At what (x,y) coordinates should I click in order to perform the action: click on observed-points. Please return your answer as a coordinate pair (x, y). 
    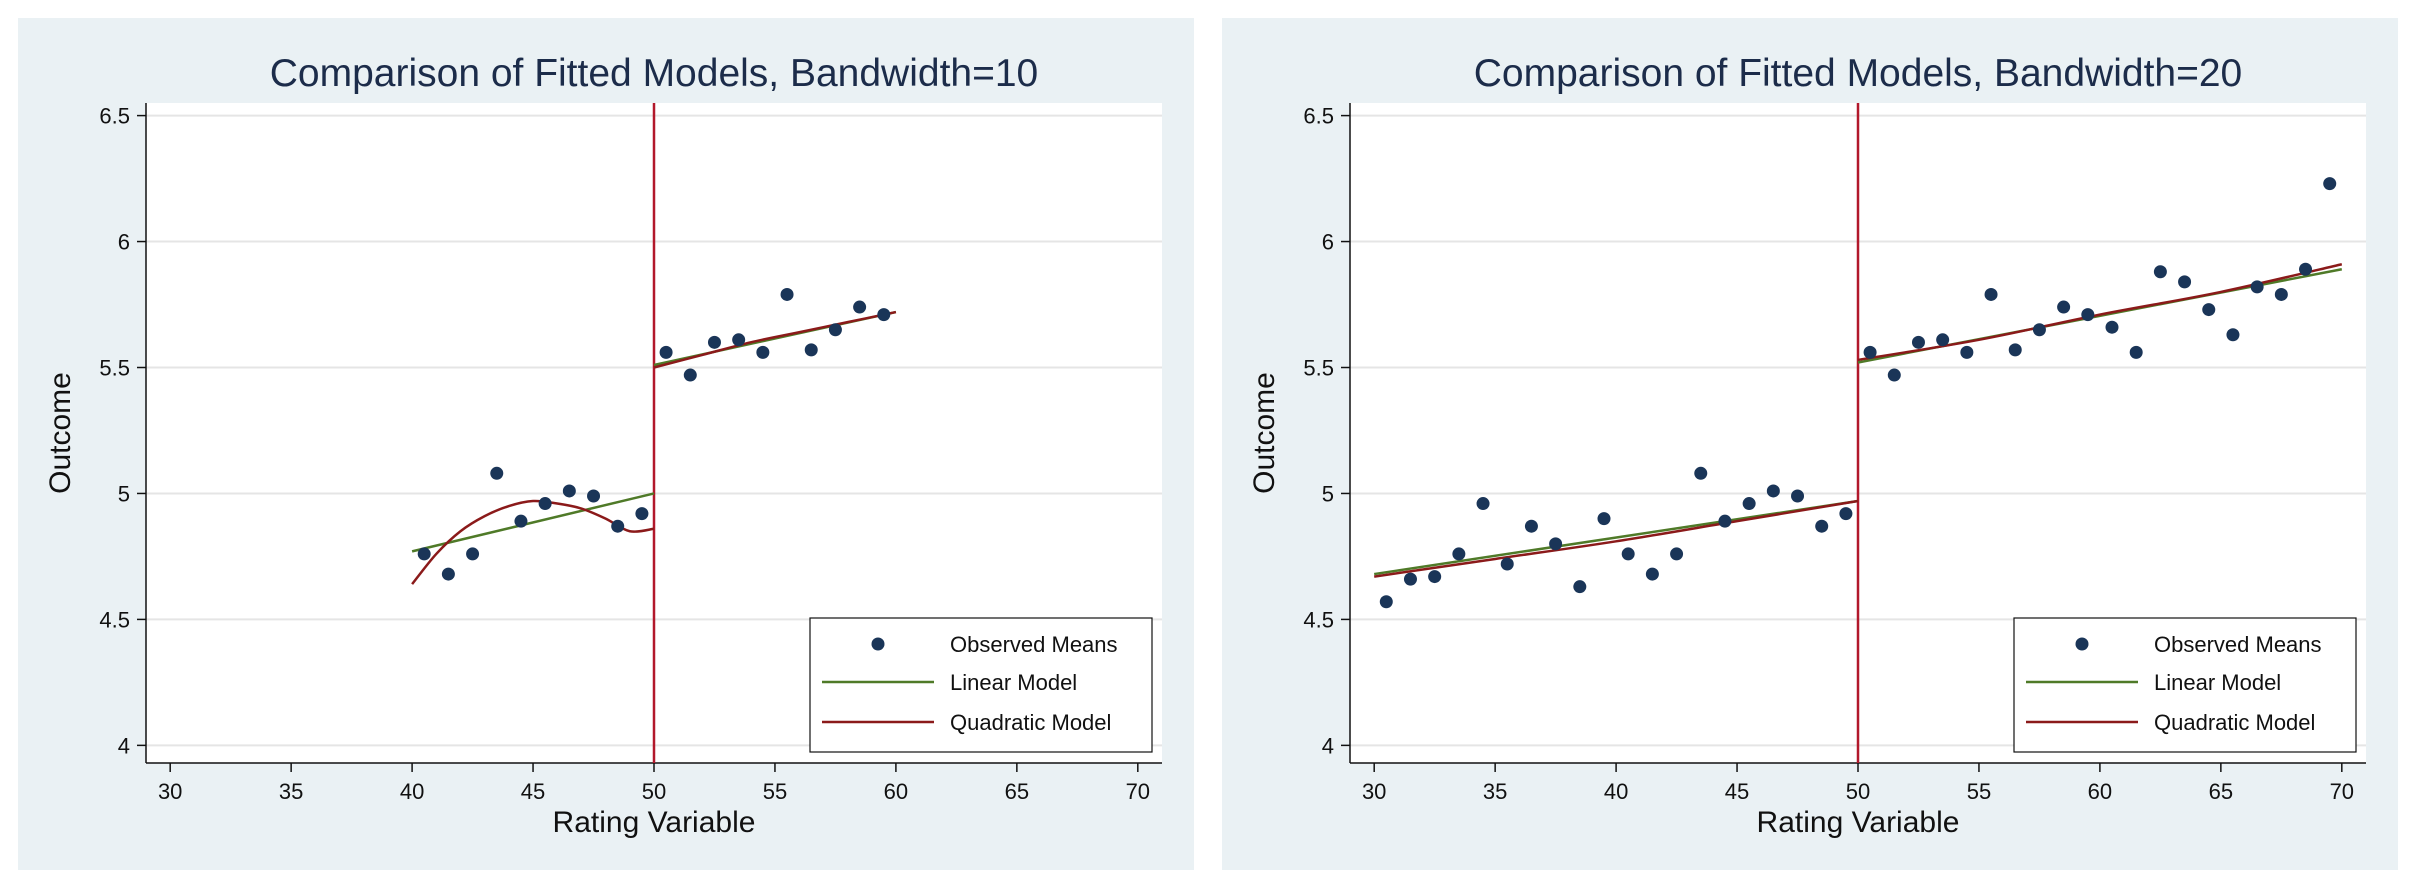
    Looking at the image, I should click on (654, 434).